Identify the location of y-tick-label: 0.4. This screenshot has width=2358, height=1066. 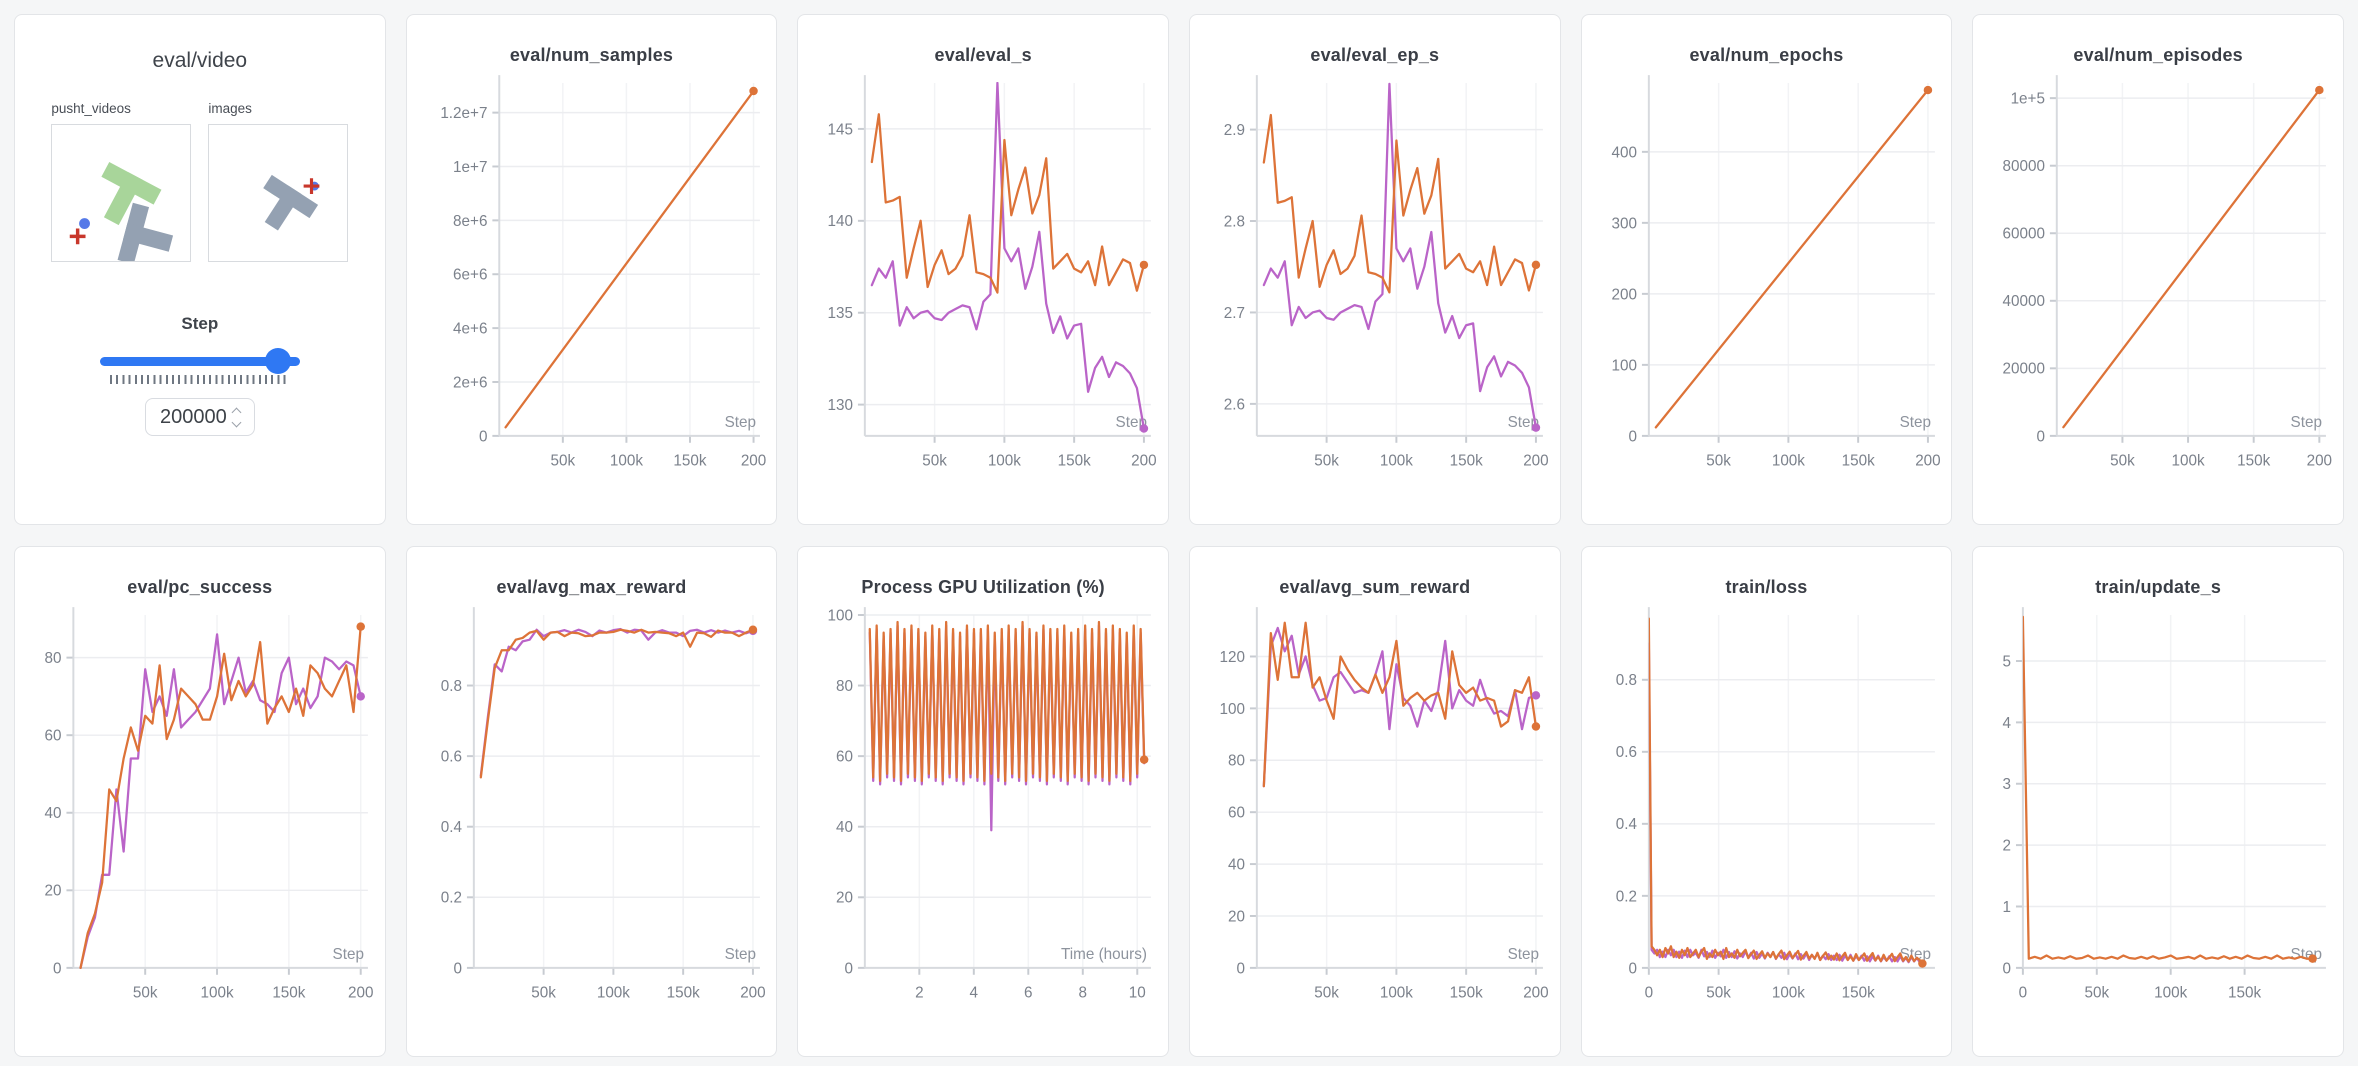
(1626, 824).